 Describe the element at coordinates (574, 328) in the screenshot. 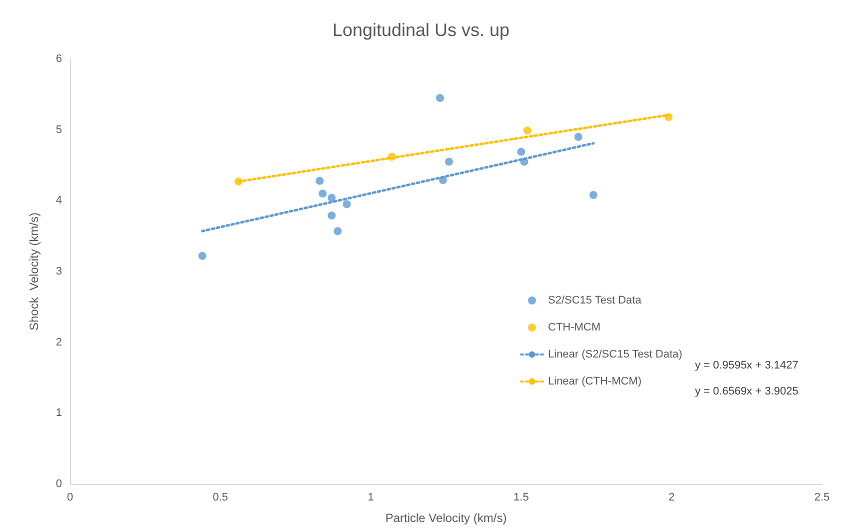

I see `legend-label: CTH-MCM` at that location.